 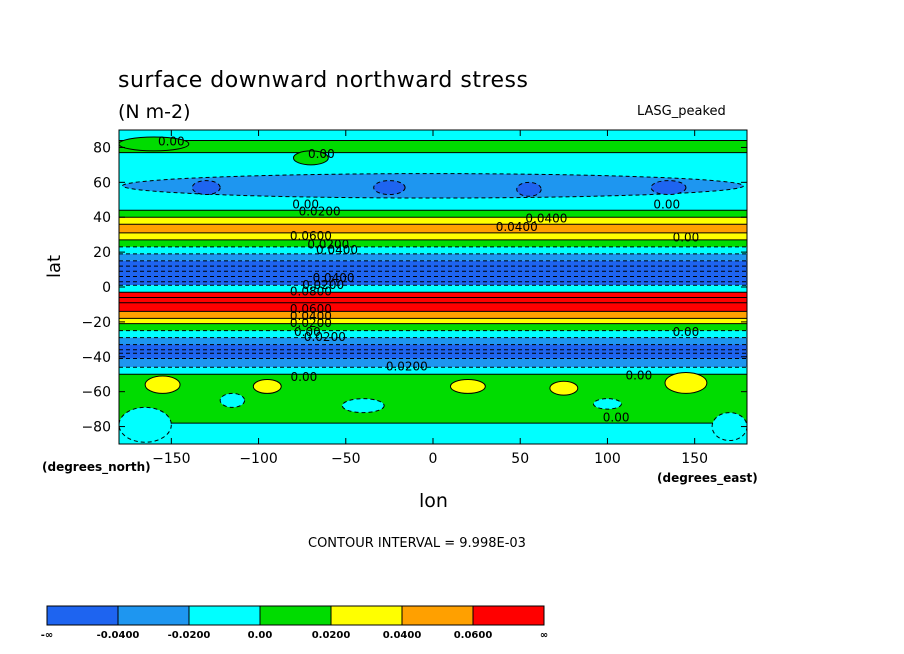 I want to click on x-axis-label: lon, so click(x=433, y=501).